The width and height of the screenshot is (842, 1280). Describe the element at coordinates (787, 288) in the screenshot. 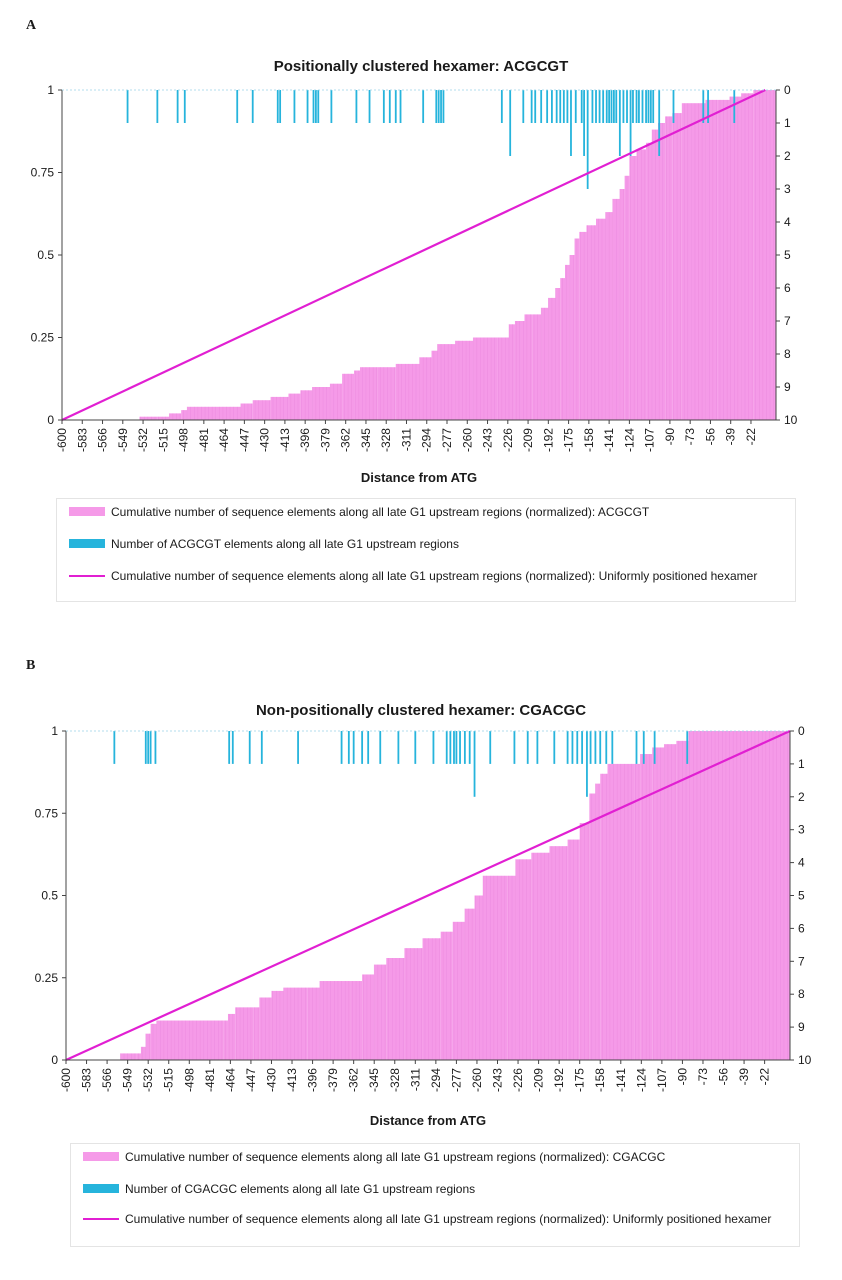

I see `y-right-tick-label: 6` at that location.